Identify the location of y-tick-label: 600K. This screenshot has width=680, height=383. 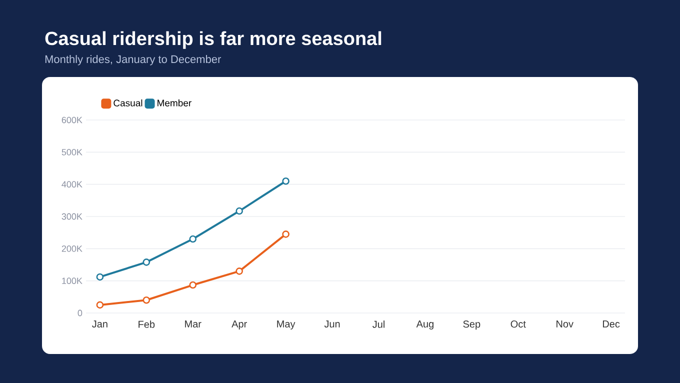
(72, 120).